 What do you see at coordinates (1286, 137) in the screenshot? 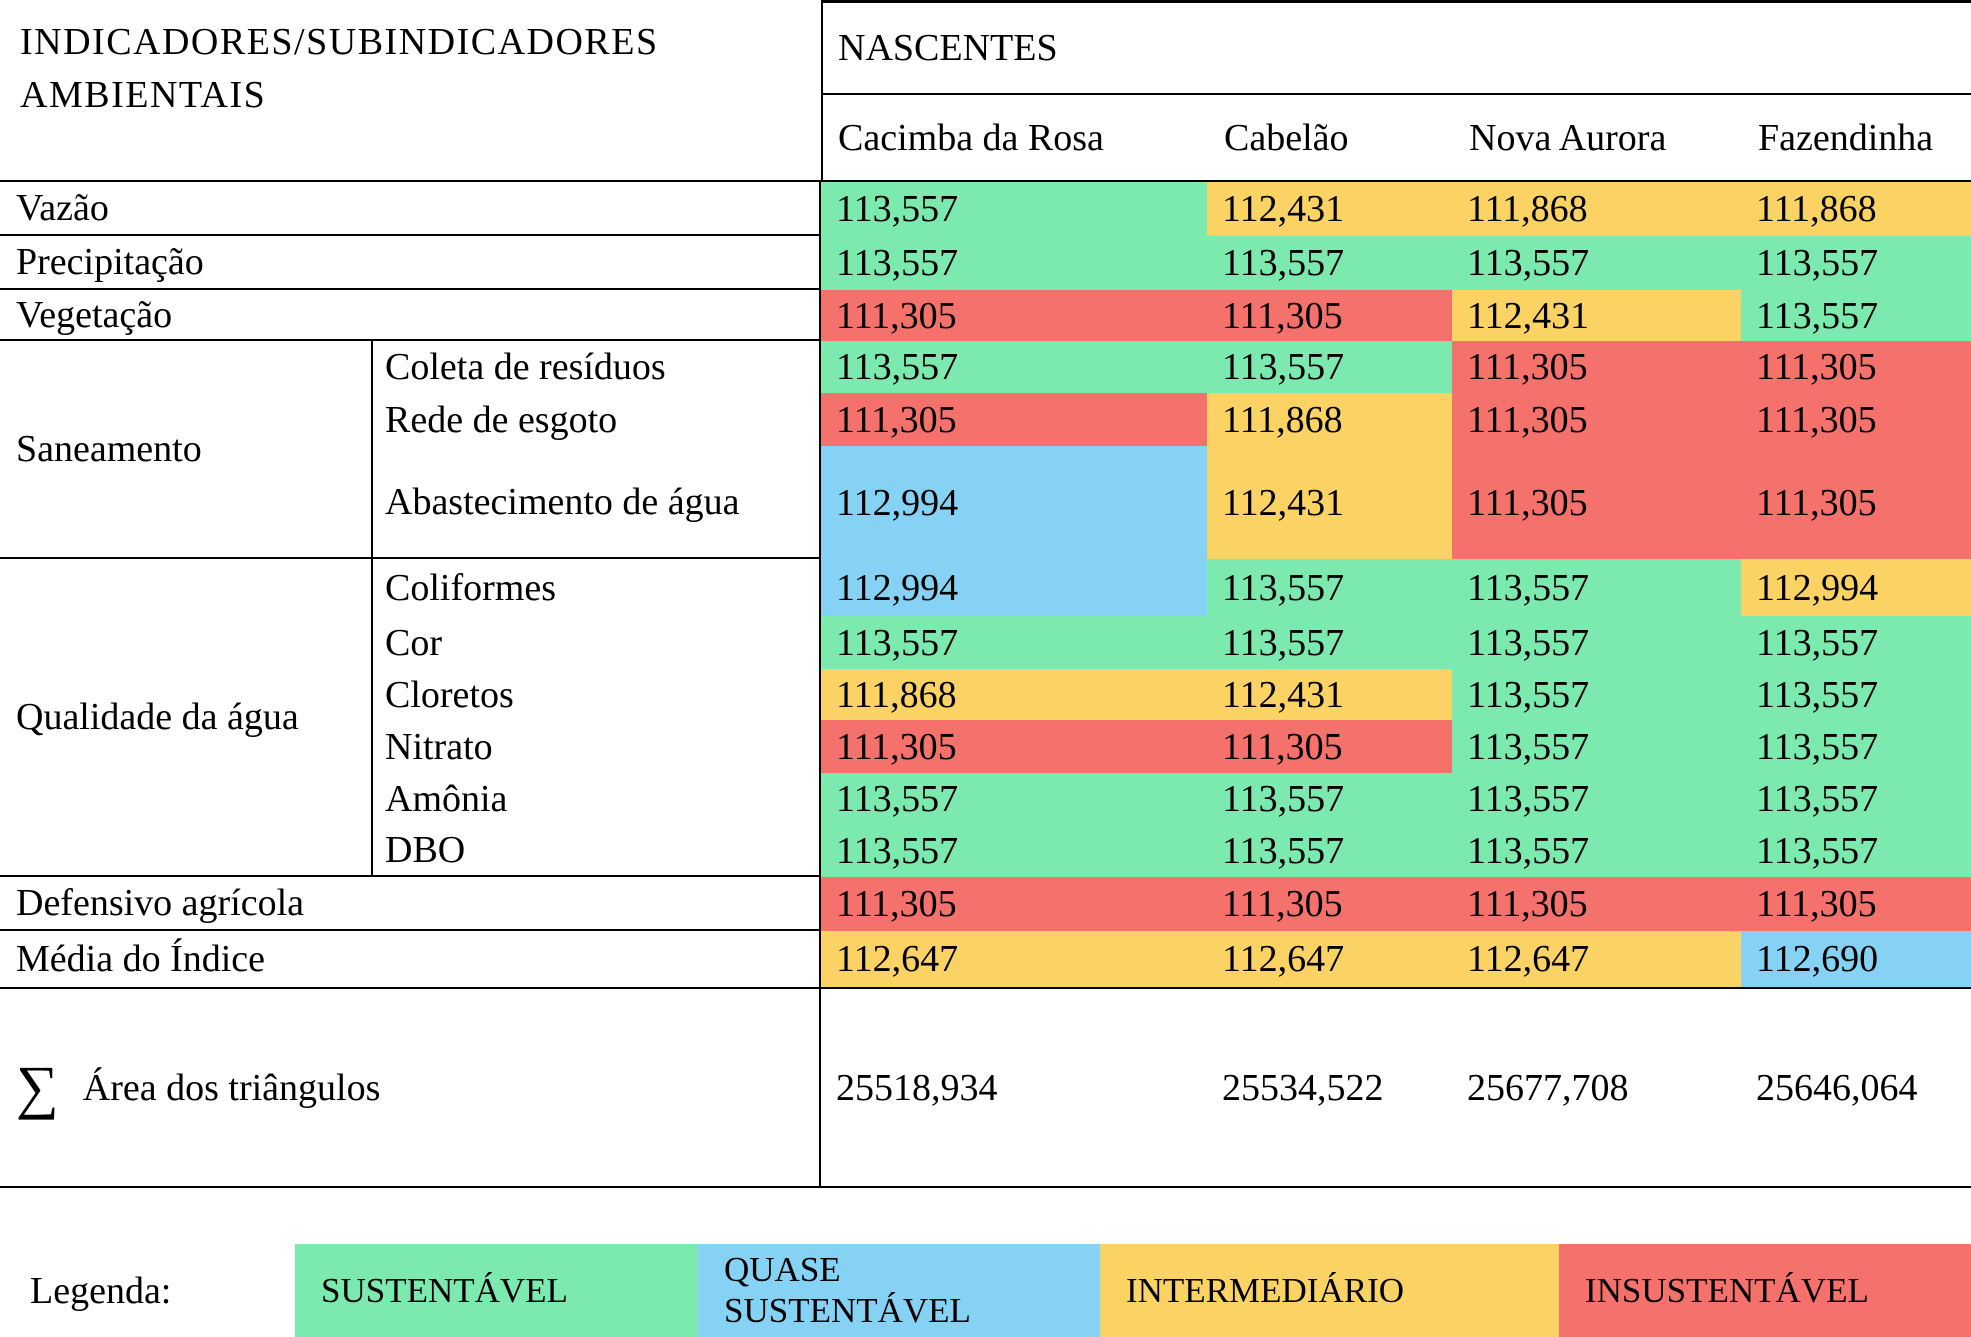
I see `column-header-cabelao: Cabelão` at bounding box center [1286, 137].